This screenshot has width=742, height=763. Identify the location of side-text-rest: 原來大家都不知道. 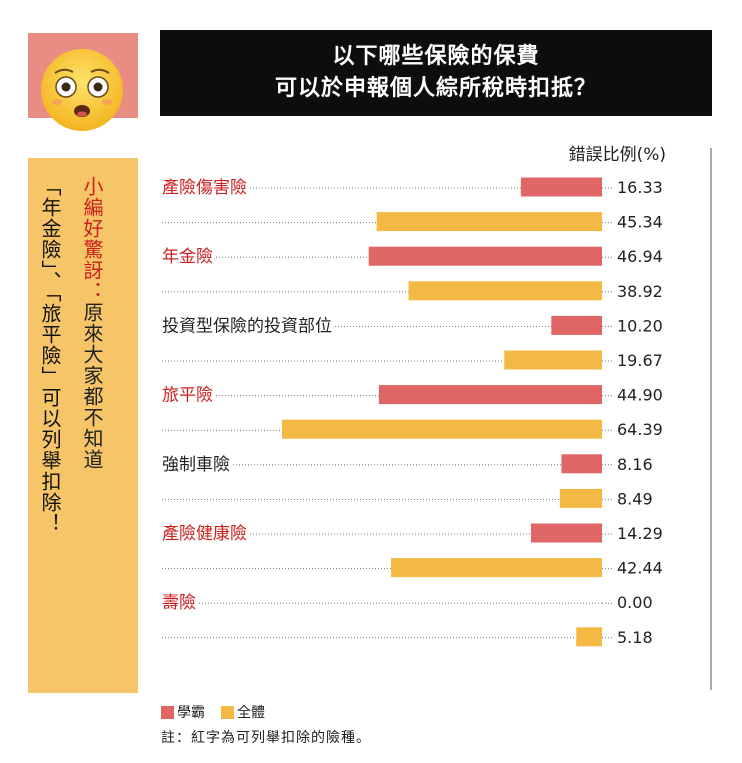
(92, 386).